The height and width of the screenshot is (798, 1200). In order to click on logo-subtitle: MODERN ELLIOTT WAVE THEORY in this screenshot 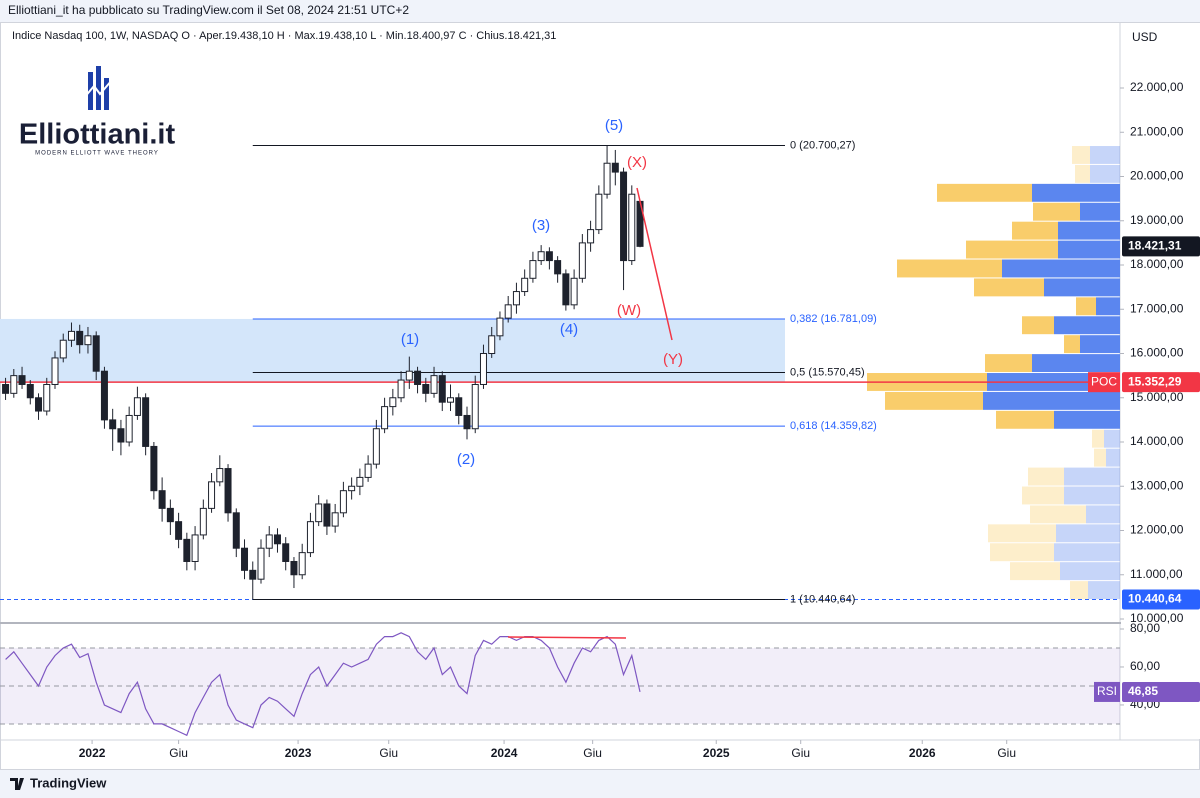, I will do `click(97, 154)`.